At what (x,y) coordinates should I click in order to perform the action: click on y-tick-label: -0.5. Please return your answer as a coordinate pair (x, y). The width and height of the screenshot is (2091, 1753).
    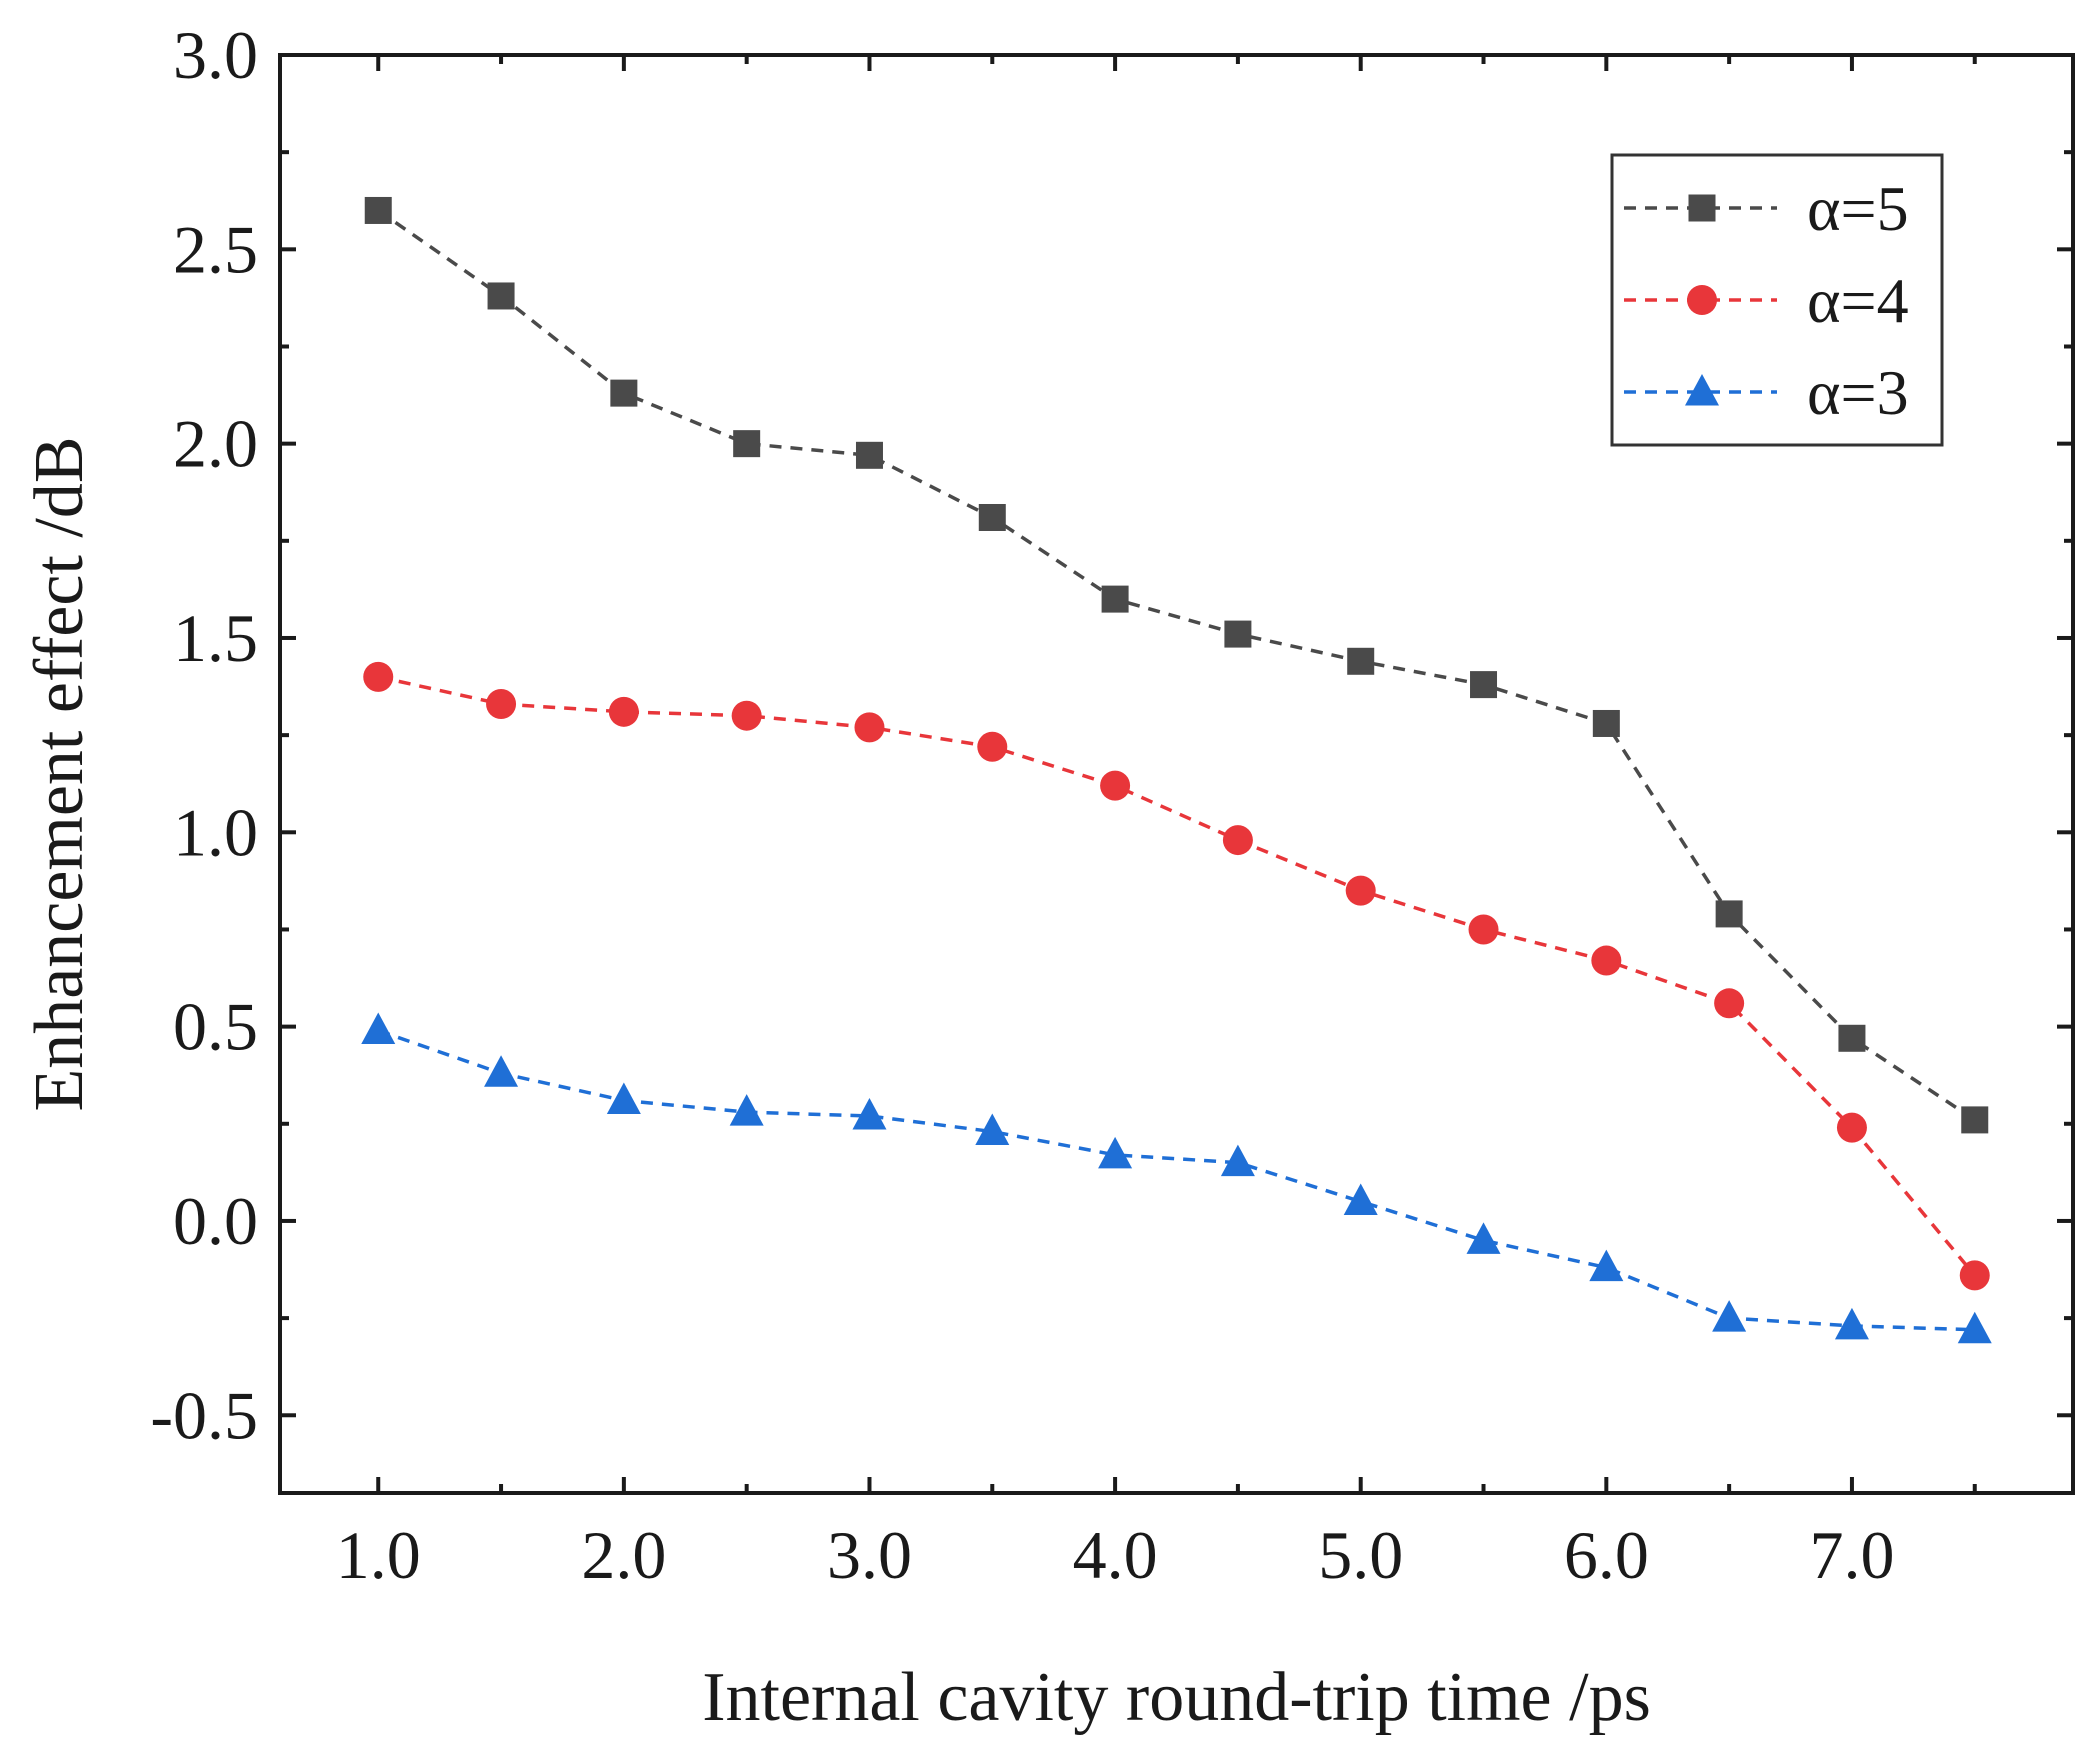
    Looking at the image, I should click on (204, 1415).